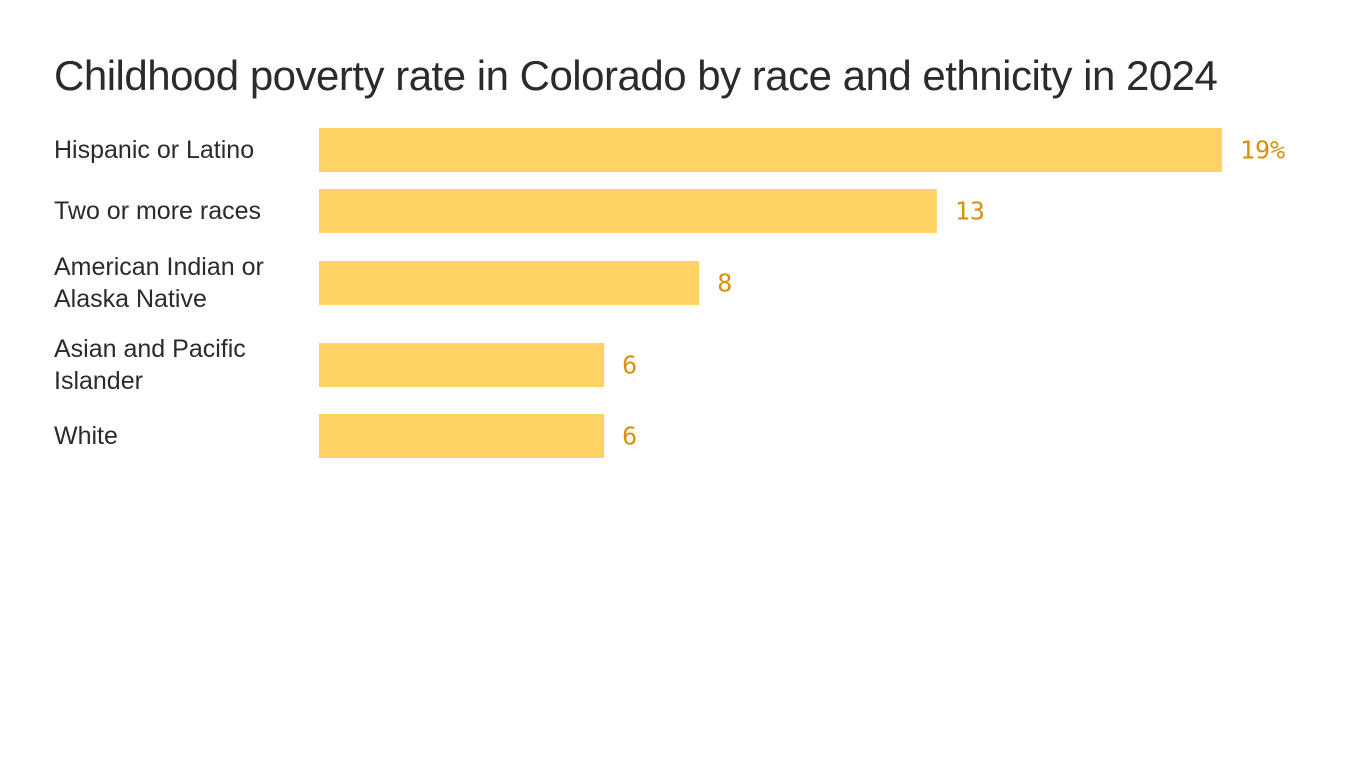 This screenshot has width=1366, height=768. What do you see at coordinates (629, 365) in the screenshot?
I see `value-label-3: 6` at bounding box center [629, 365].